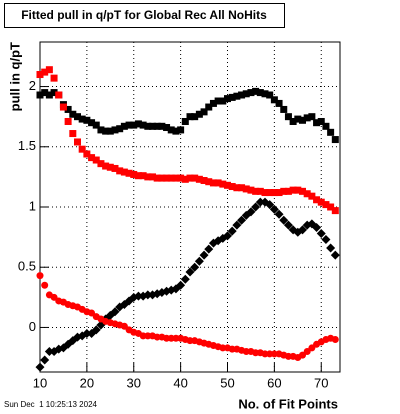  Describe the element at coordinates (288, 403) in the screenshot. I see `x-axis-label: No. of Fit Points` at that location.